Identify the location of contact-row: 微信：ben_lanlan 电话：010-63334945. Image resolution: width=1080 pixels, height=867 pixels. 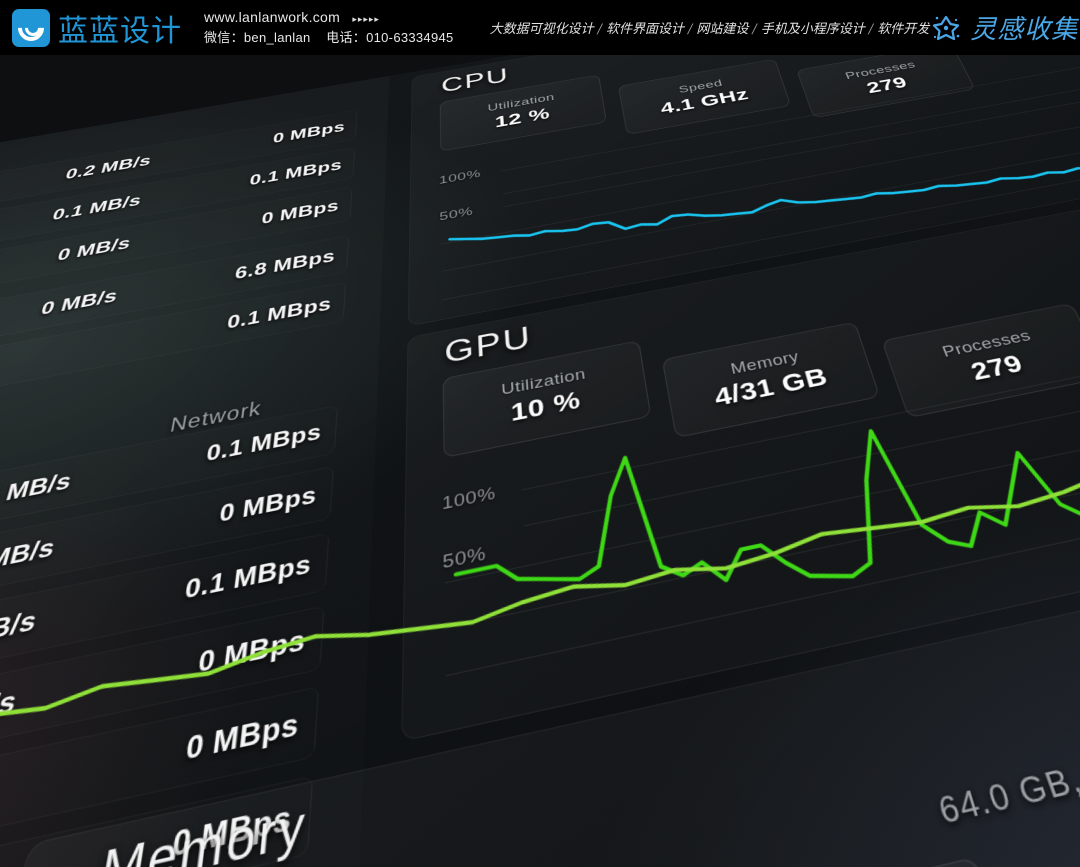
(329, 38).